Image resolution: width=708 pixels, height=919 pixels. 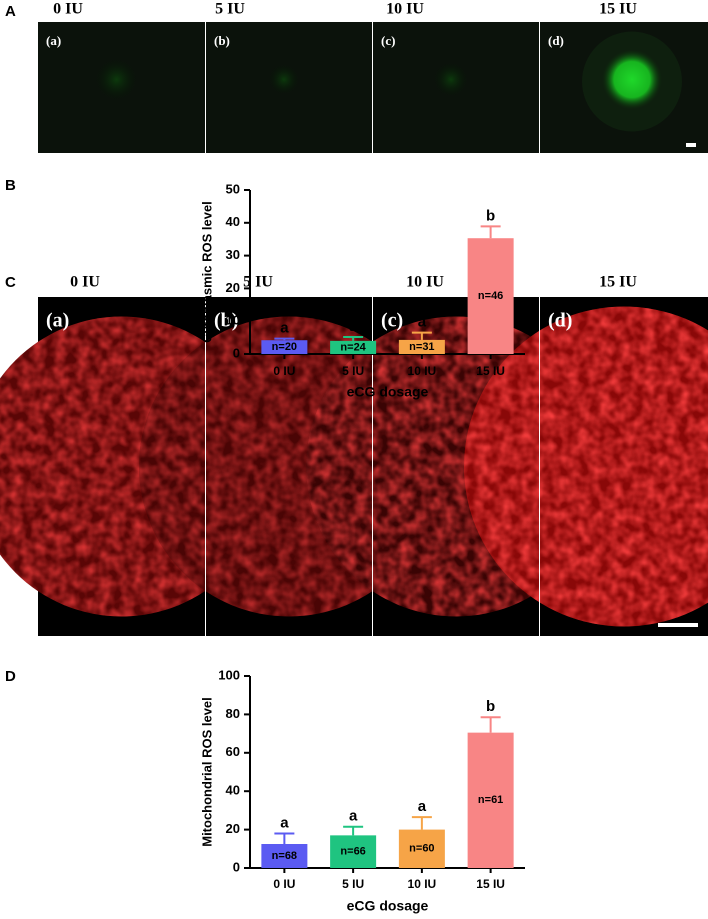 What do you see at coordinates (233, 254) in the screenshot?
I see `y-tick-label: 30` at bounding box center [233, 254].